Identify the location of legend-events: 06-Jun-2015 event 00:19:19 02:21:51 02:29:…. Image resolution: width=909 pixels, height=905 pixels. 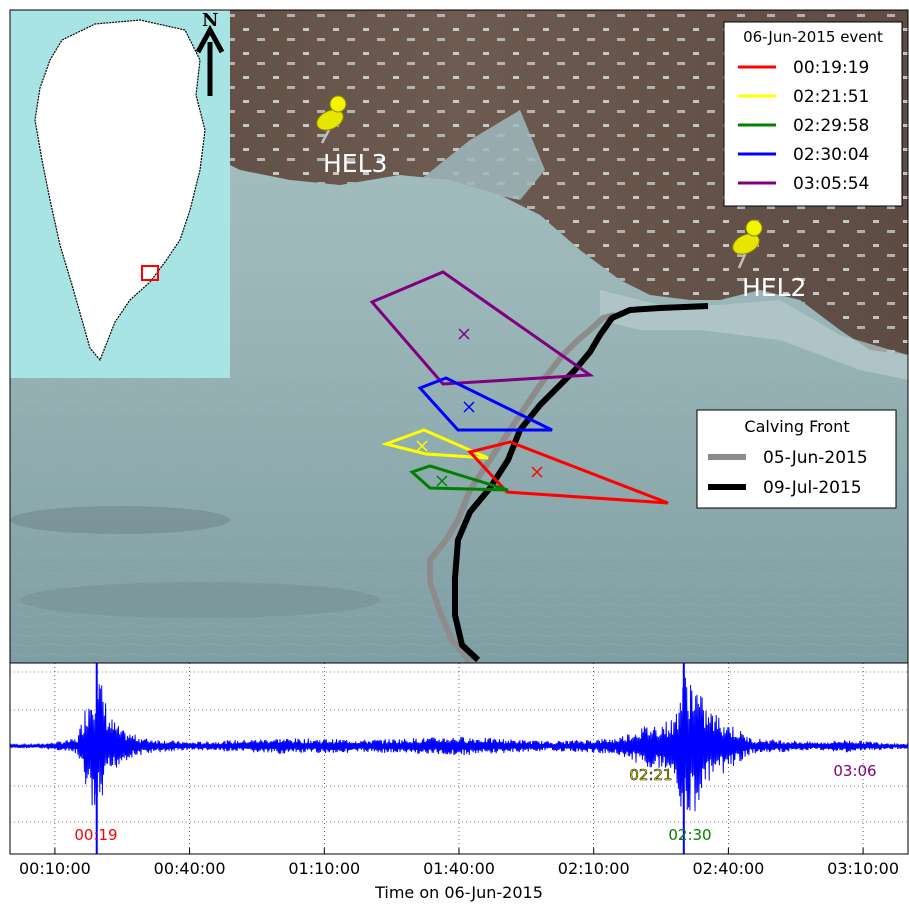
(813, 114).